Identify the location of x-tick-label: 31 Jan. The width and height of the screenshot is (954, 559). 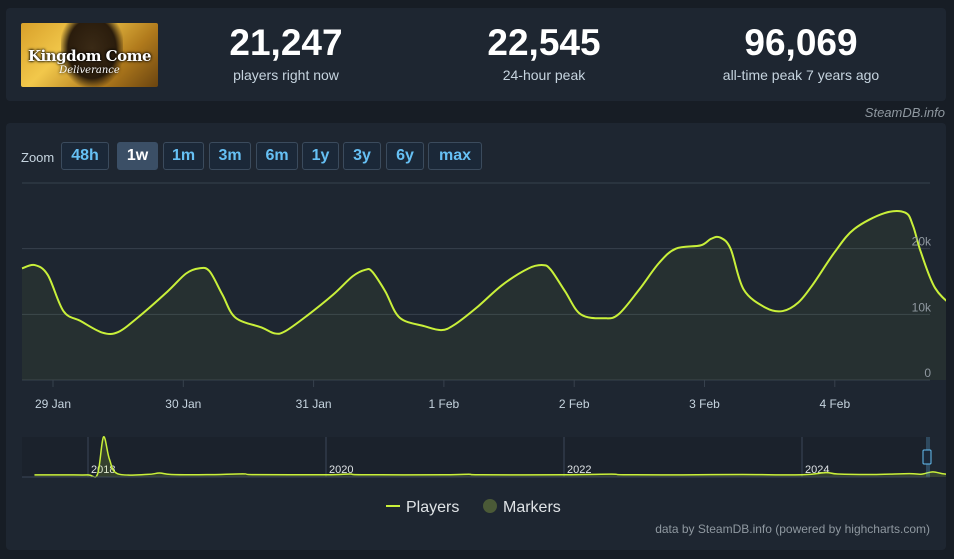
(314, 404).